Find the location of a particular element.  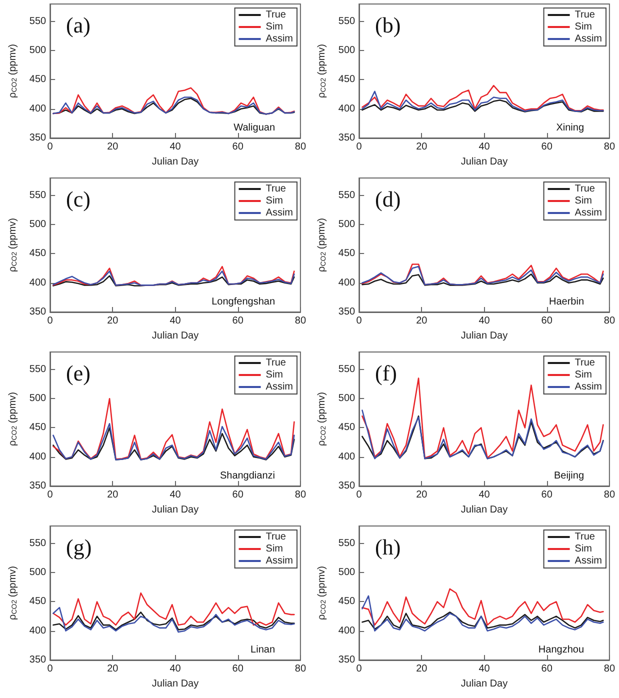

annotation: Waliguan is located at coordinates (255, 128).